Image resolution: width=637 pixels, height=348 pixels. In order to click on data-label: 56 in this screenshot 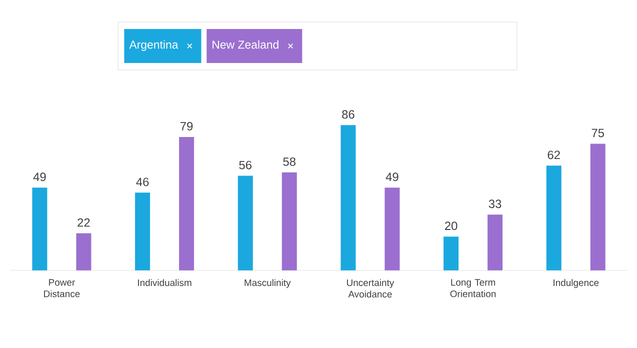, I will do `click(245, 165)`.